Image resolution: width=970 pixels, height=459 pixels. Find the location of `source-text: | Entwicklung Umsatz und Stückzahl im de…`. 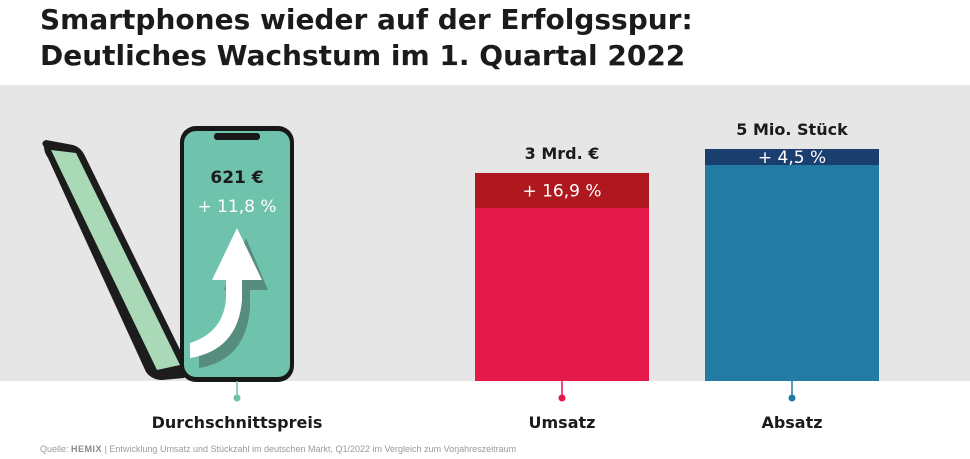

source-text: | Entwicklung Umsatz und Stückzahl im de… is located at coordinates (310, 449).